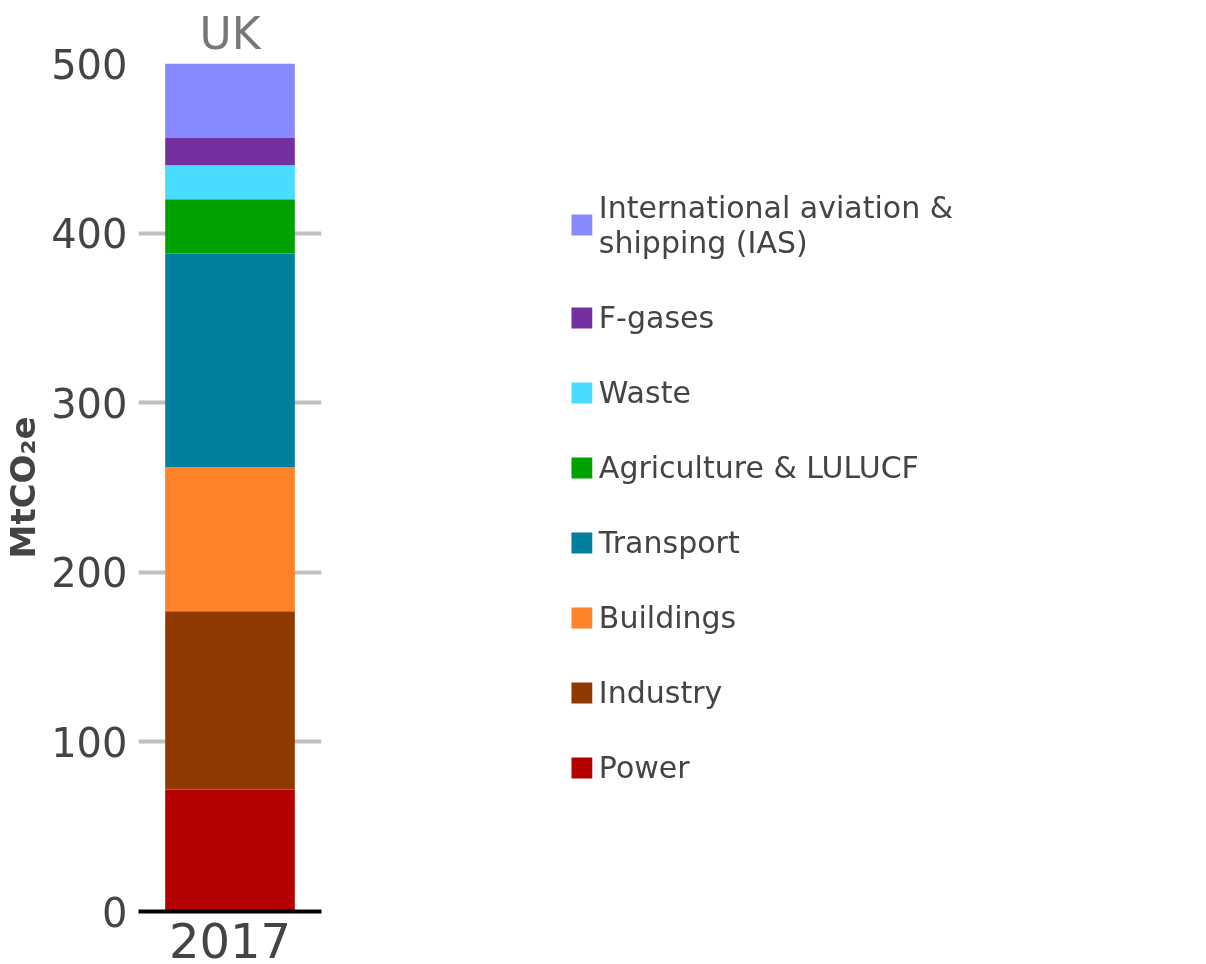 The height and width of the screenshot is (964, 1206). I want to click on y-tick-label: 400, so click(89, 234).